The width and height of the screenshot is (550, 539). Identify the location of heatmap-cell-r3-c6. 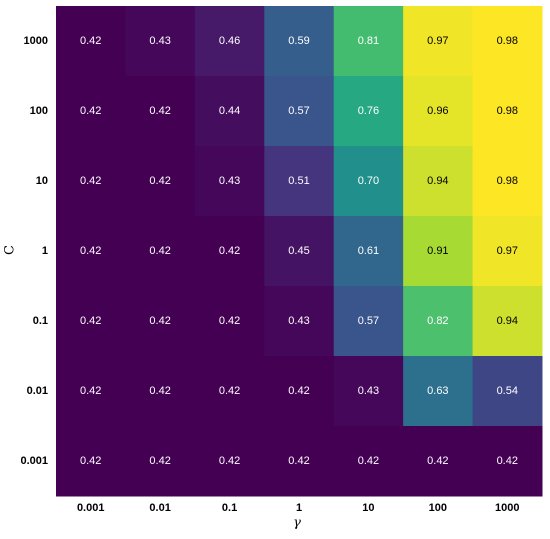
(507, 251).